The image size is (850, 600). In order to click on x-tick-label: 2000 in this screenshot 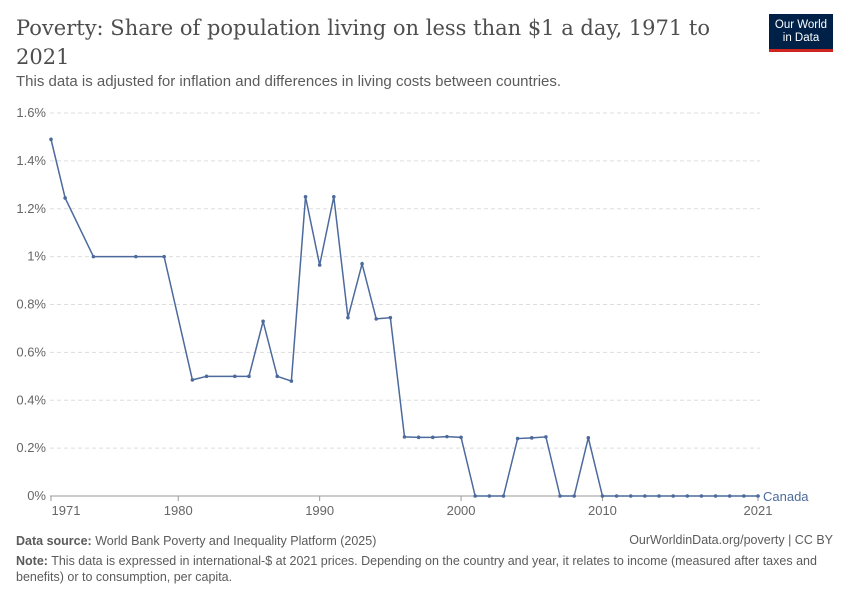, I will do `click(461, 510)`.